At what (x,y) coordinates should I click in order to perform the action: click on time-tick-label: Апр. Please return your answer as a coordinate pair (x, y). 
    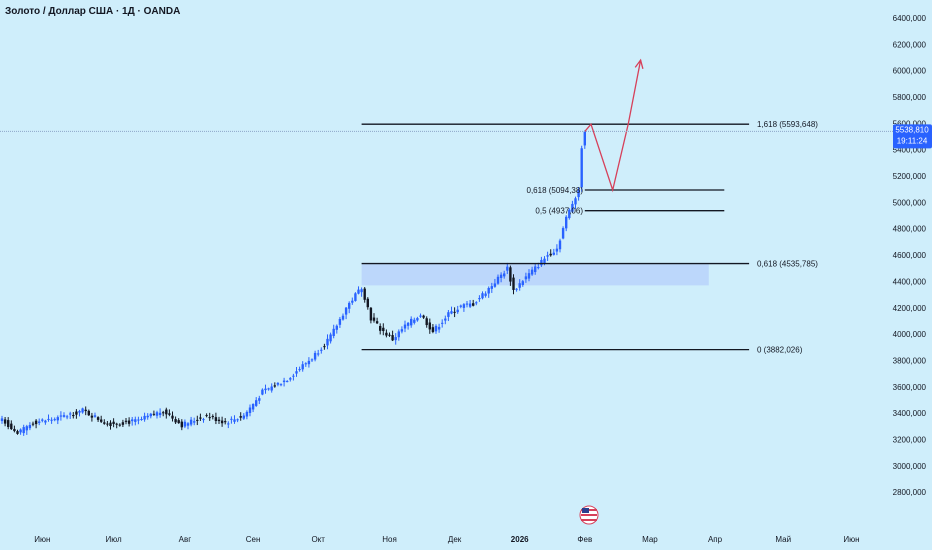
    Looking at the image, I should click on (715, 539).